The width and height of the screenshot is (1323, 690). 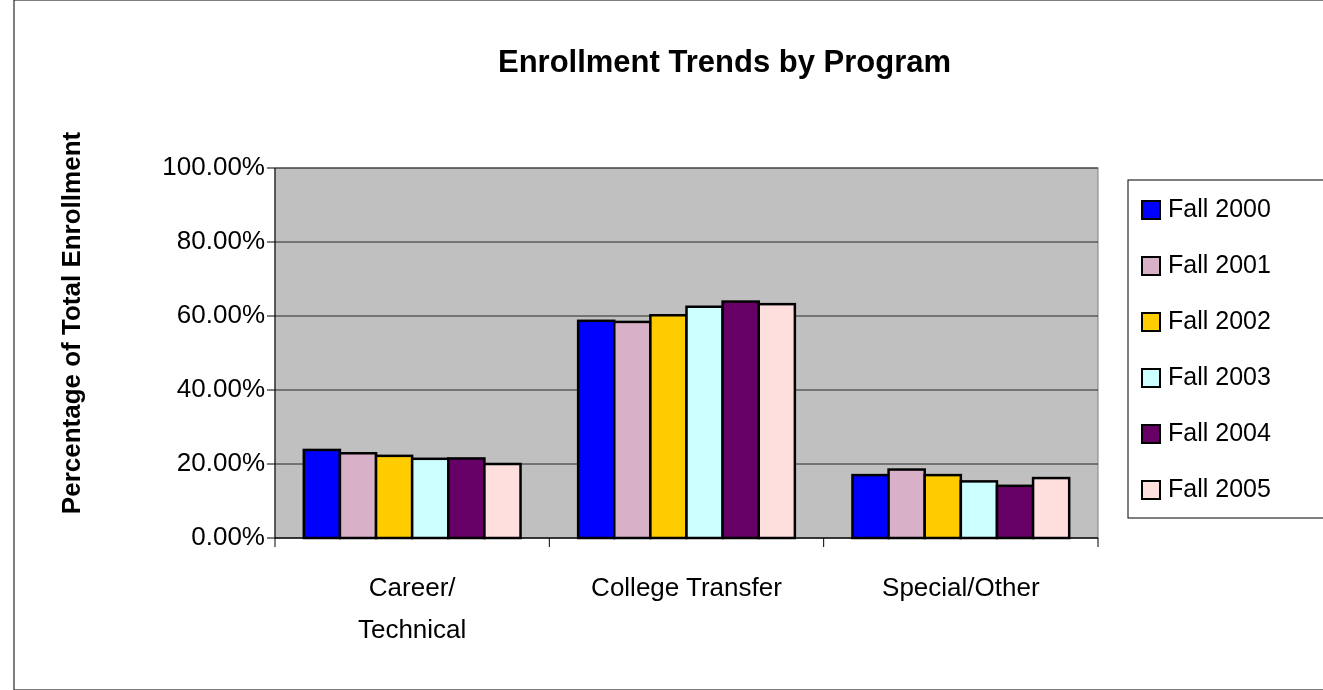 What do you see at coordinates (412, 608) in the screenshot?
I see `x-tick-label: Career/ Technical` at bounding box center [412, 608].